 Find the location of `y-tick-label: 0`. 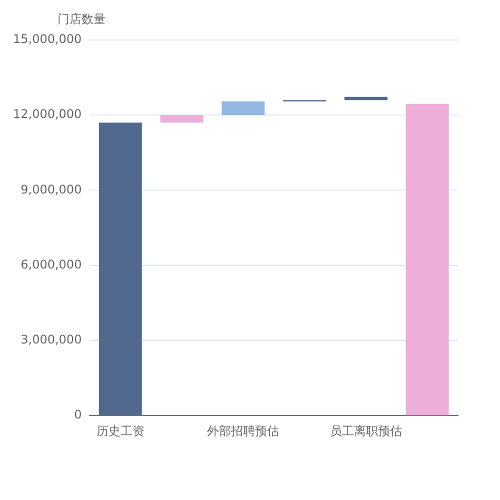

y-tick-label: 0 is located at coordinates (78, 415).